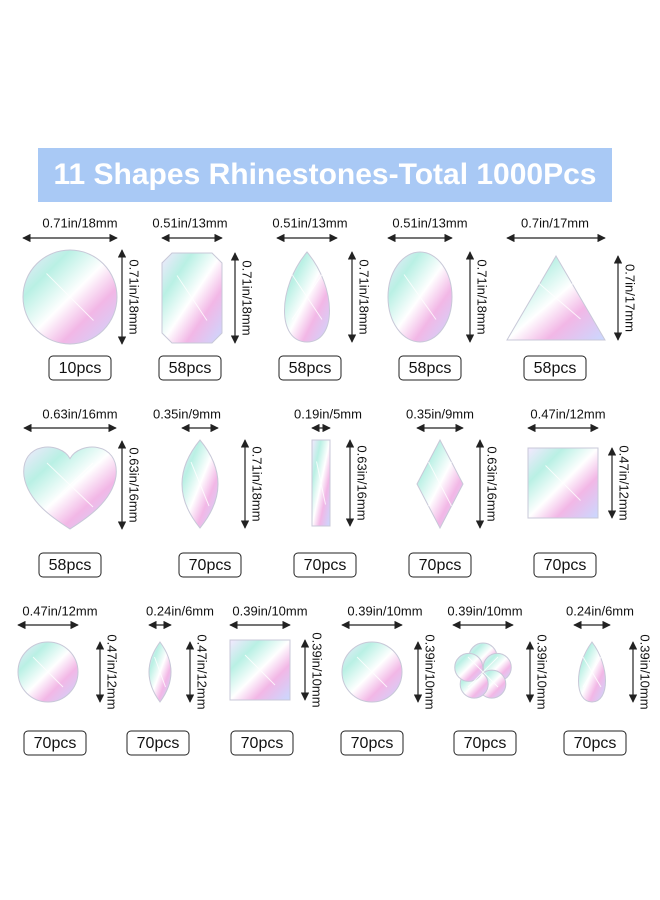 This screenshot has height=900, width=660. I want to click on petal, so click(469, 667).